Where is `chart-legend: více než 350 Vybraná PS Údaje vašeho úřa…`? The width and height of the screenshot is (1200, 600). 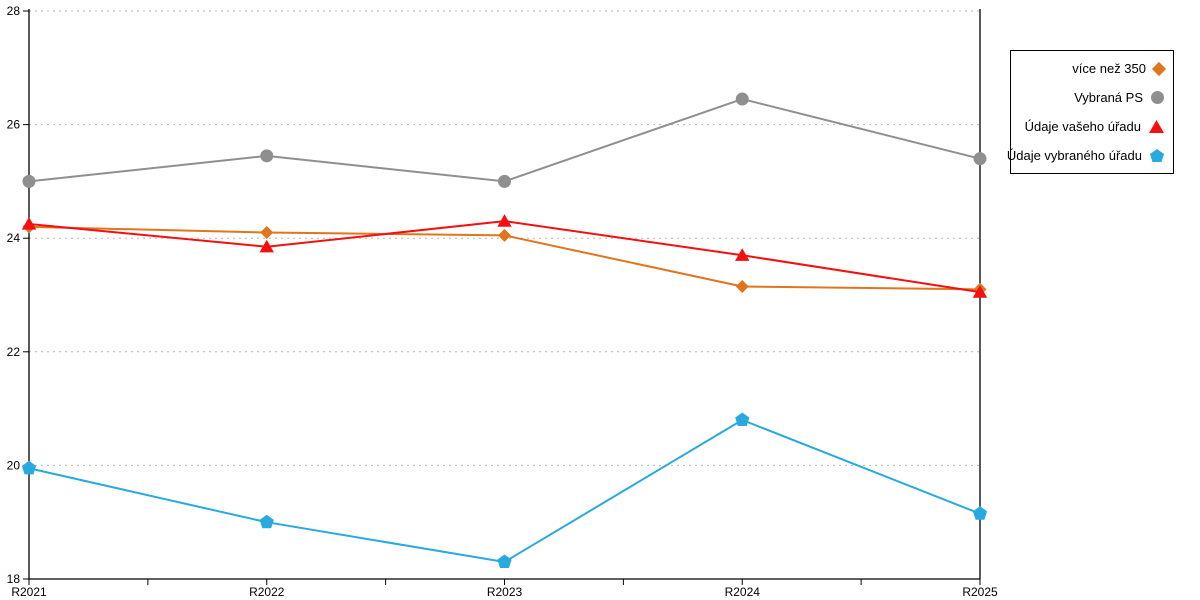
chart-legend: více než 350 Vybraná PS Údaje vašeho úřa… is located at coordinates (1090, 112).